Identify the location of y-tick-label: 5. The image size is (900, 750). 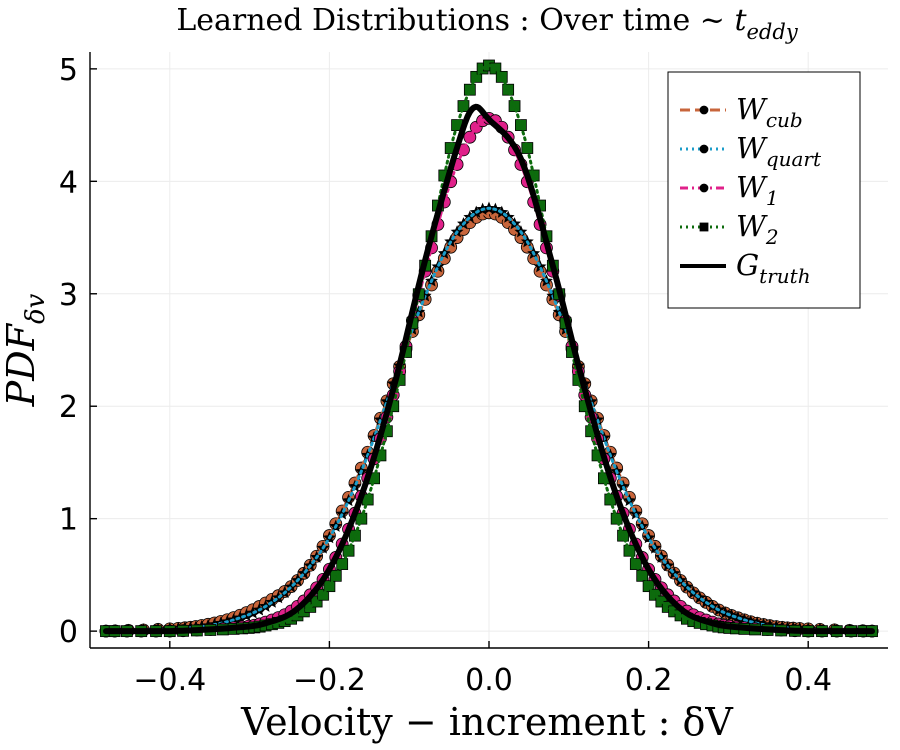
(68, 70).